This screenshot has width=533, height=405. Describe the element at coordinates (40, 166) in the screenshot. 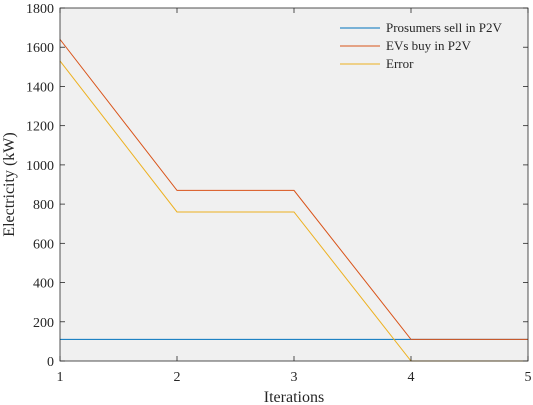

I see `y-tick-label: 1000` at that location.